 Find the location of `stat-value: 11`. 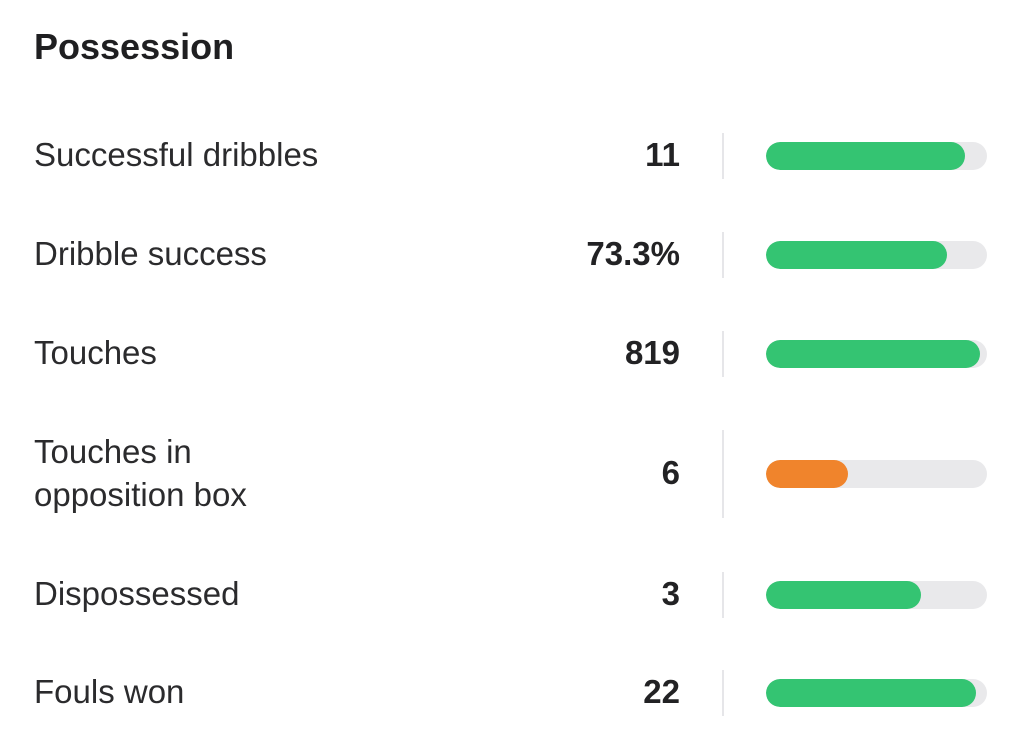

stat-value: 11 is located at coordinates (662, 154).